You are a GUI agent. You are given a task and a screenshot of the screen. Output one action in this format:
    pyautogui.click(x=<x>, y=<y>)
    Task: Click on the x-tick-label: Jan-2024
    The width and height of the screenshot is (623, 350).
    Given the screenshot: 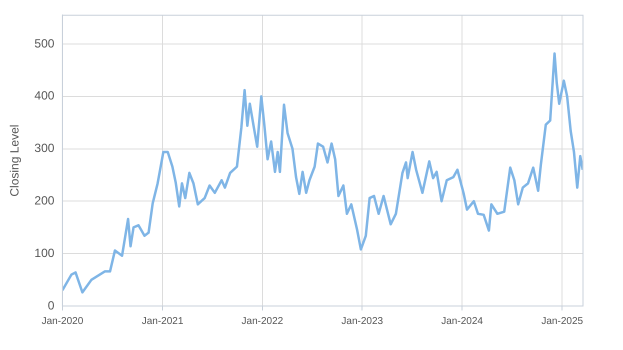 What is the action you would take?
    pyautogui.click(x=462, y=321)
    